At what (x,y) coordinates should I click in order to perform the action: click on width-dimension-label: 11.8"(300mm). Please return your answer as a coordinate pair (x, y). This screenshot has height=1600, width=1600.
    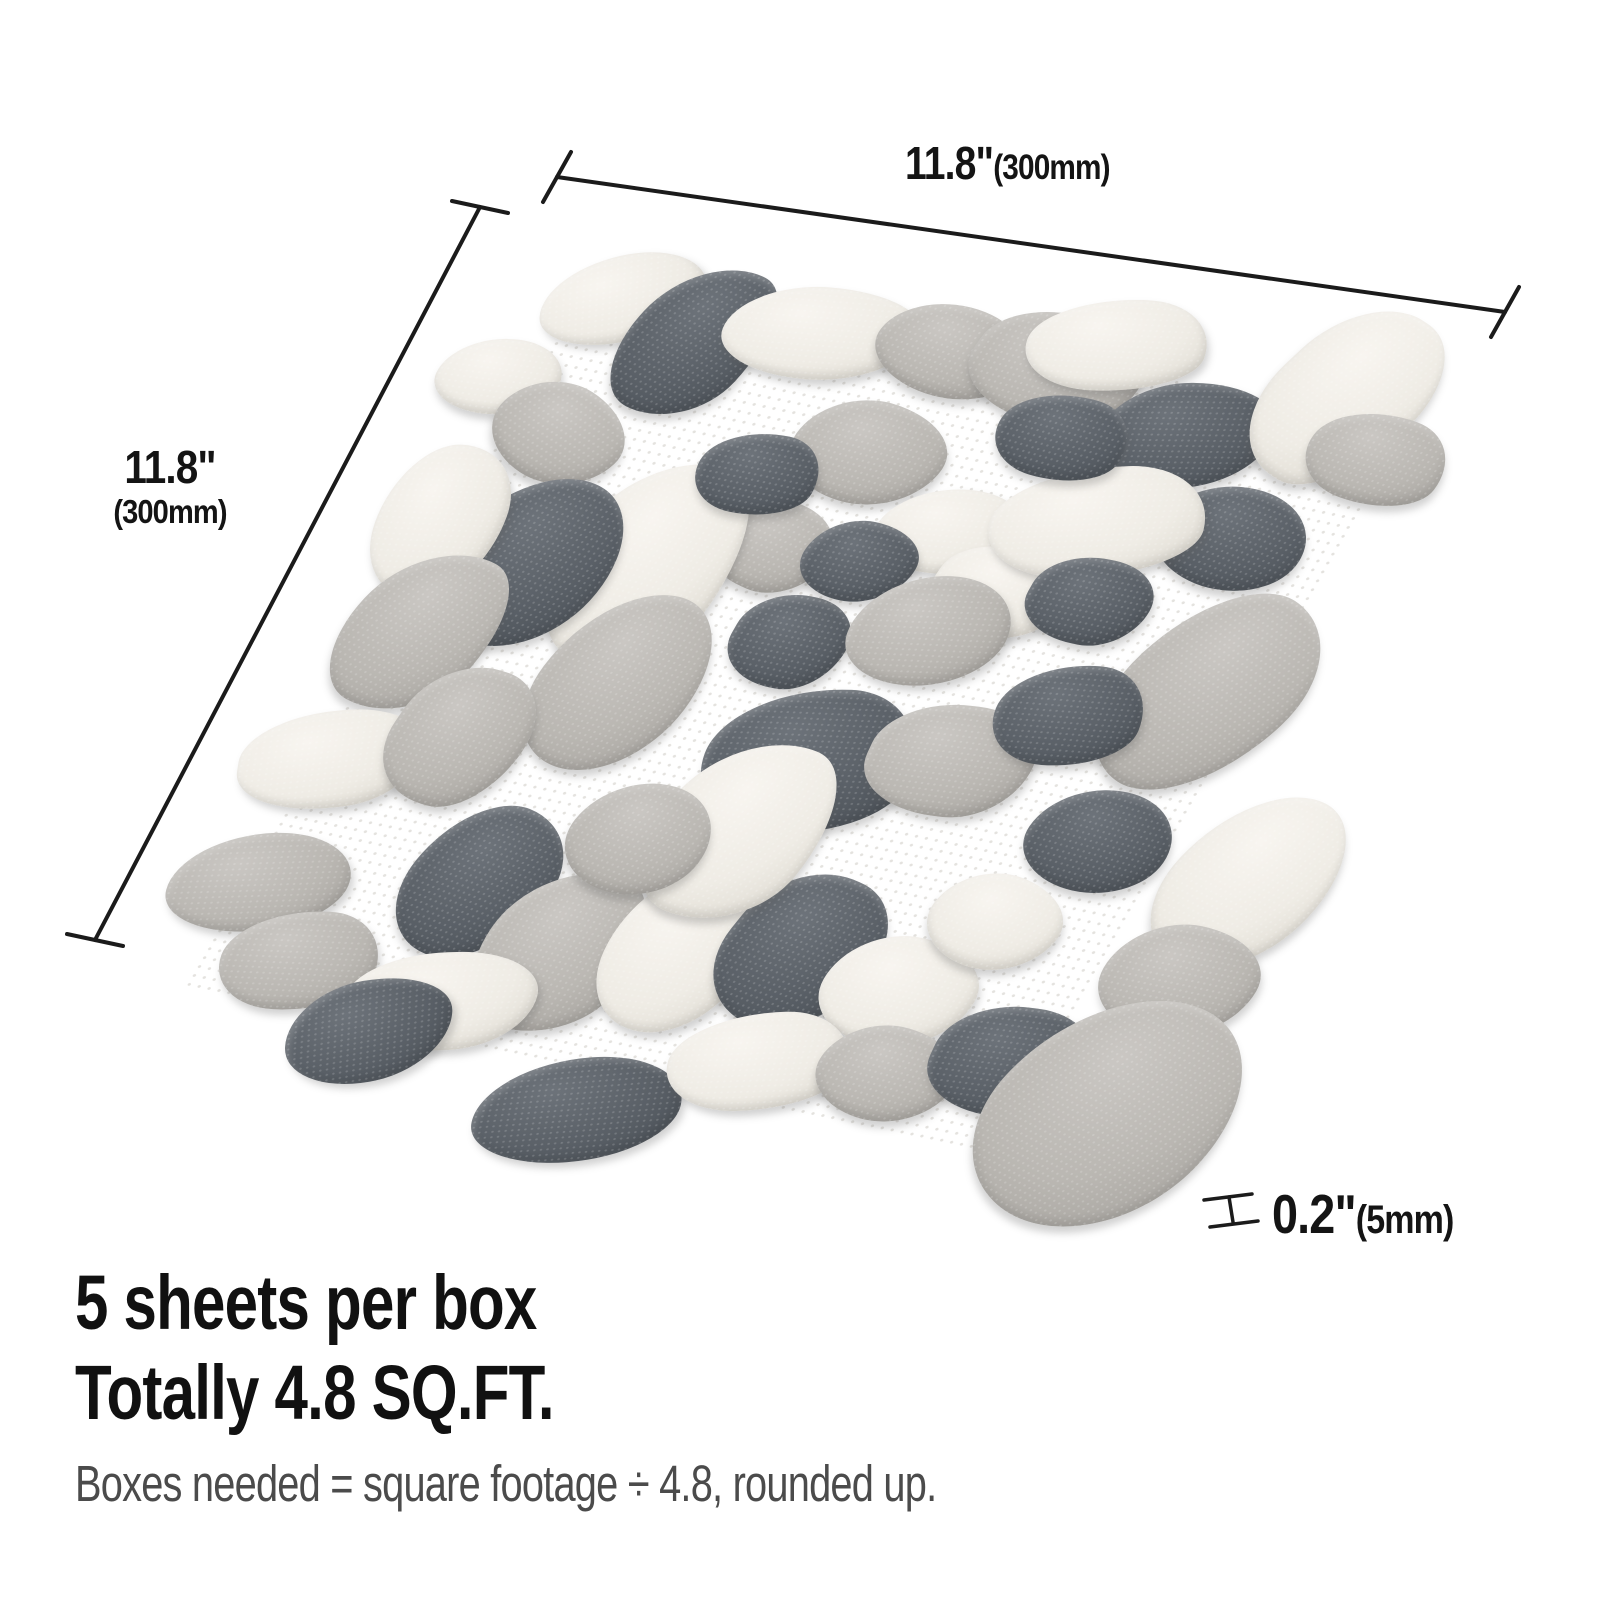
    Looking at the image, I should click on (1008, 163).